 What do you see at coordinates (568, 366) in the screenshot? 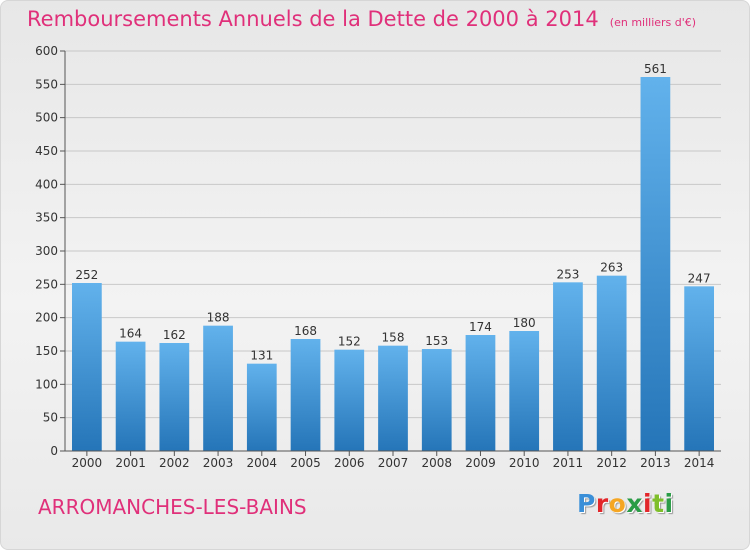
I see `bar-2011` at bounding box center [568, 366].